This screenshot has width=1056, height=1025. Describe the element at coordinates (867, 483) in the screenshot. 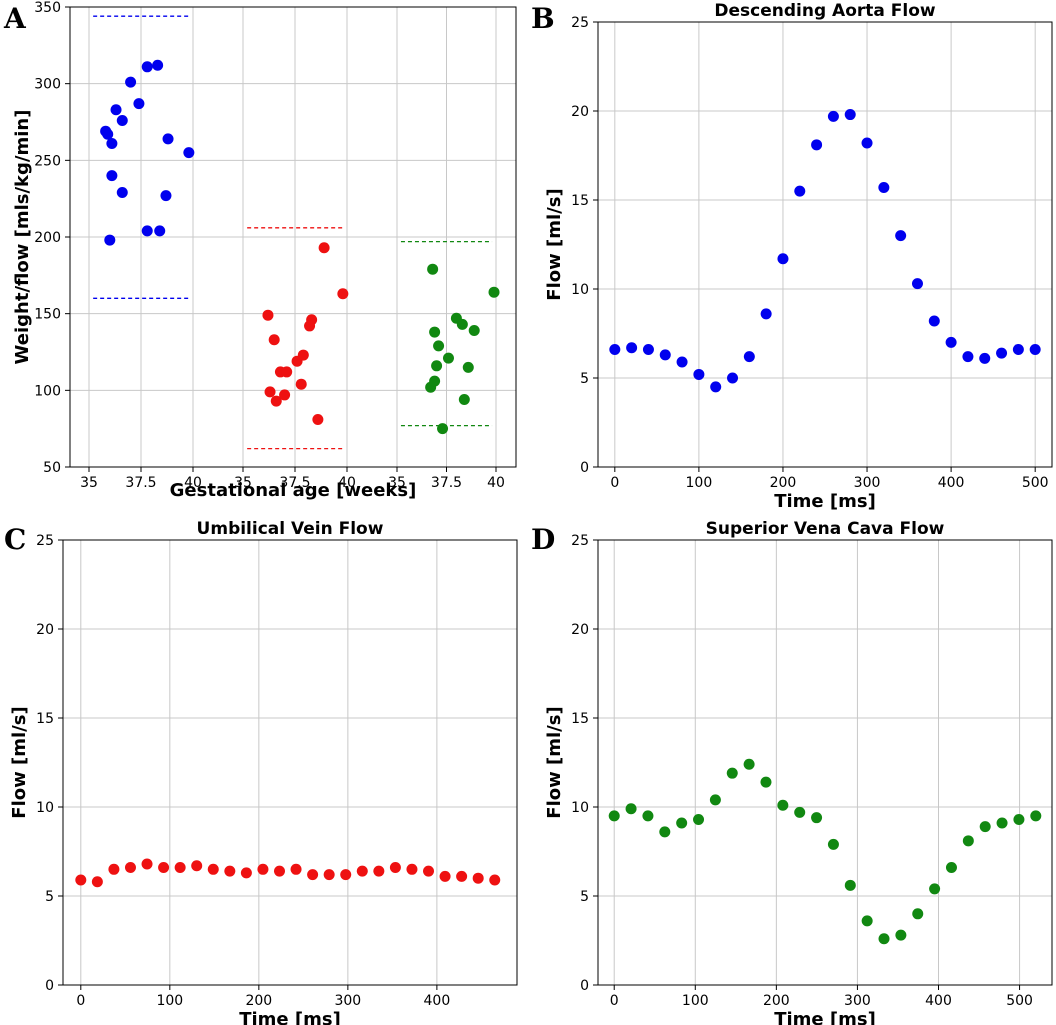

I see `x-tick-label: 300` at that location.